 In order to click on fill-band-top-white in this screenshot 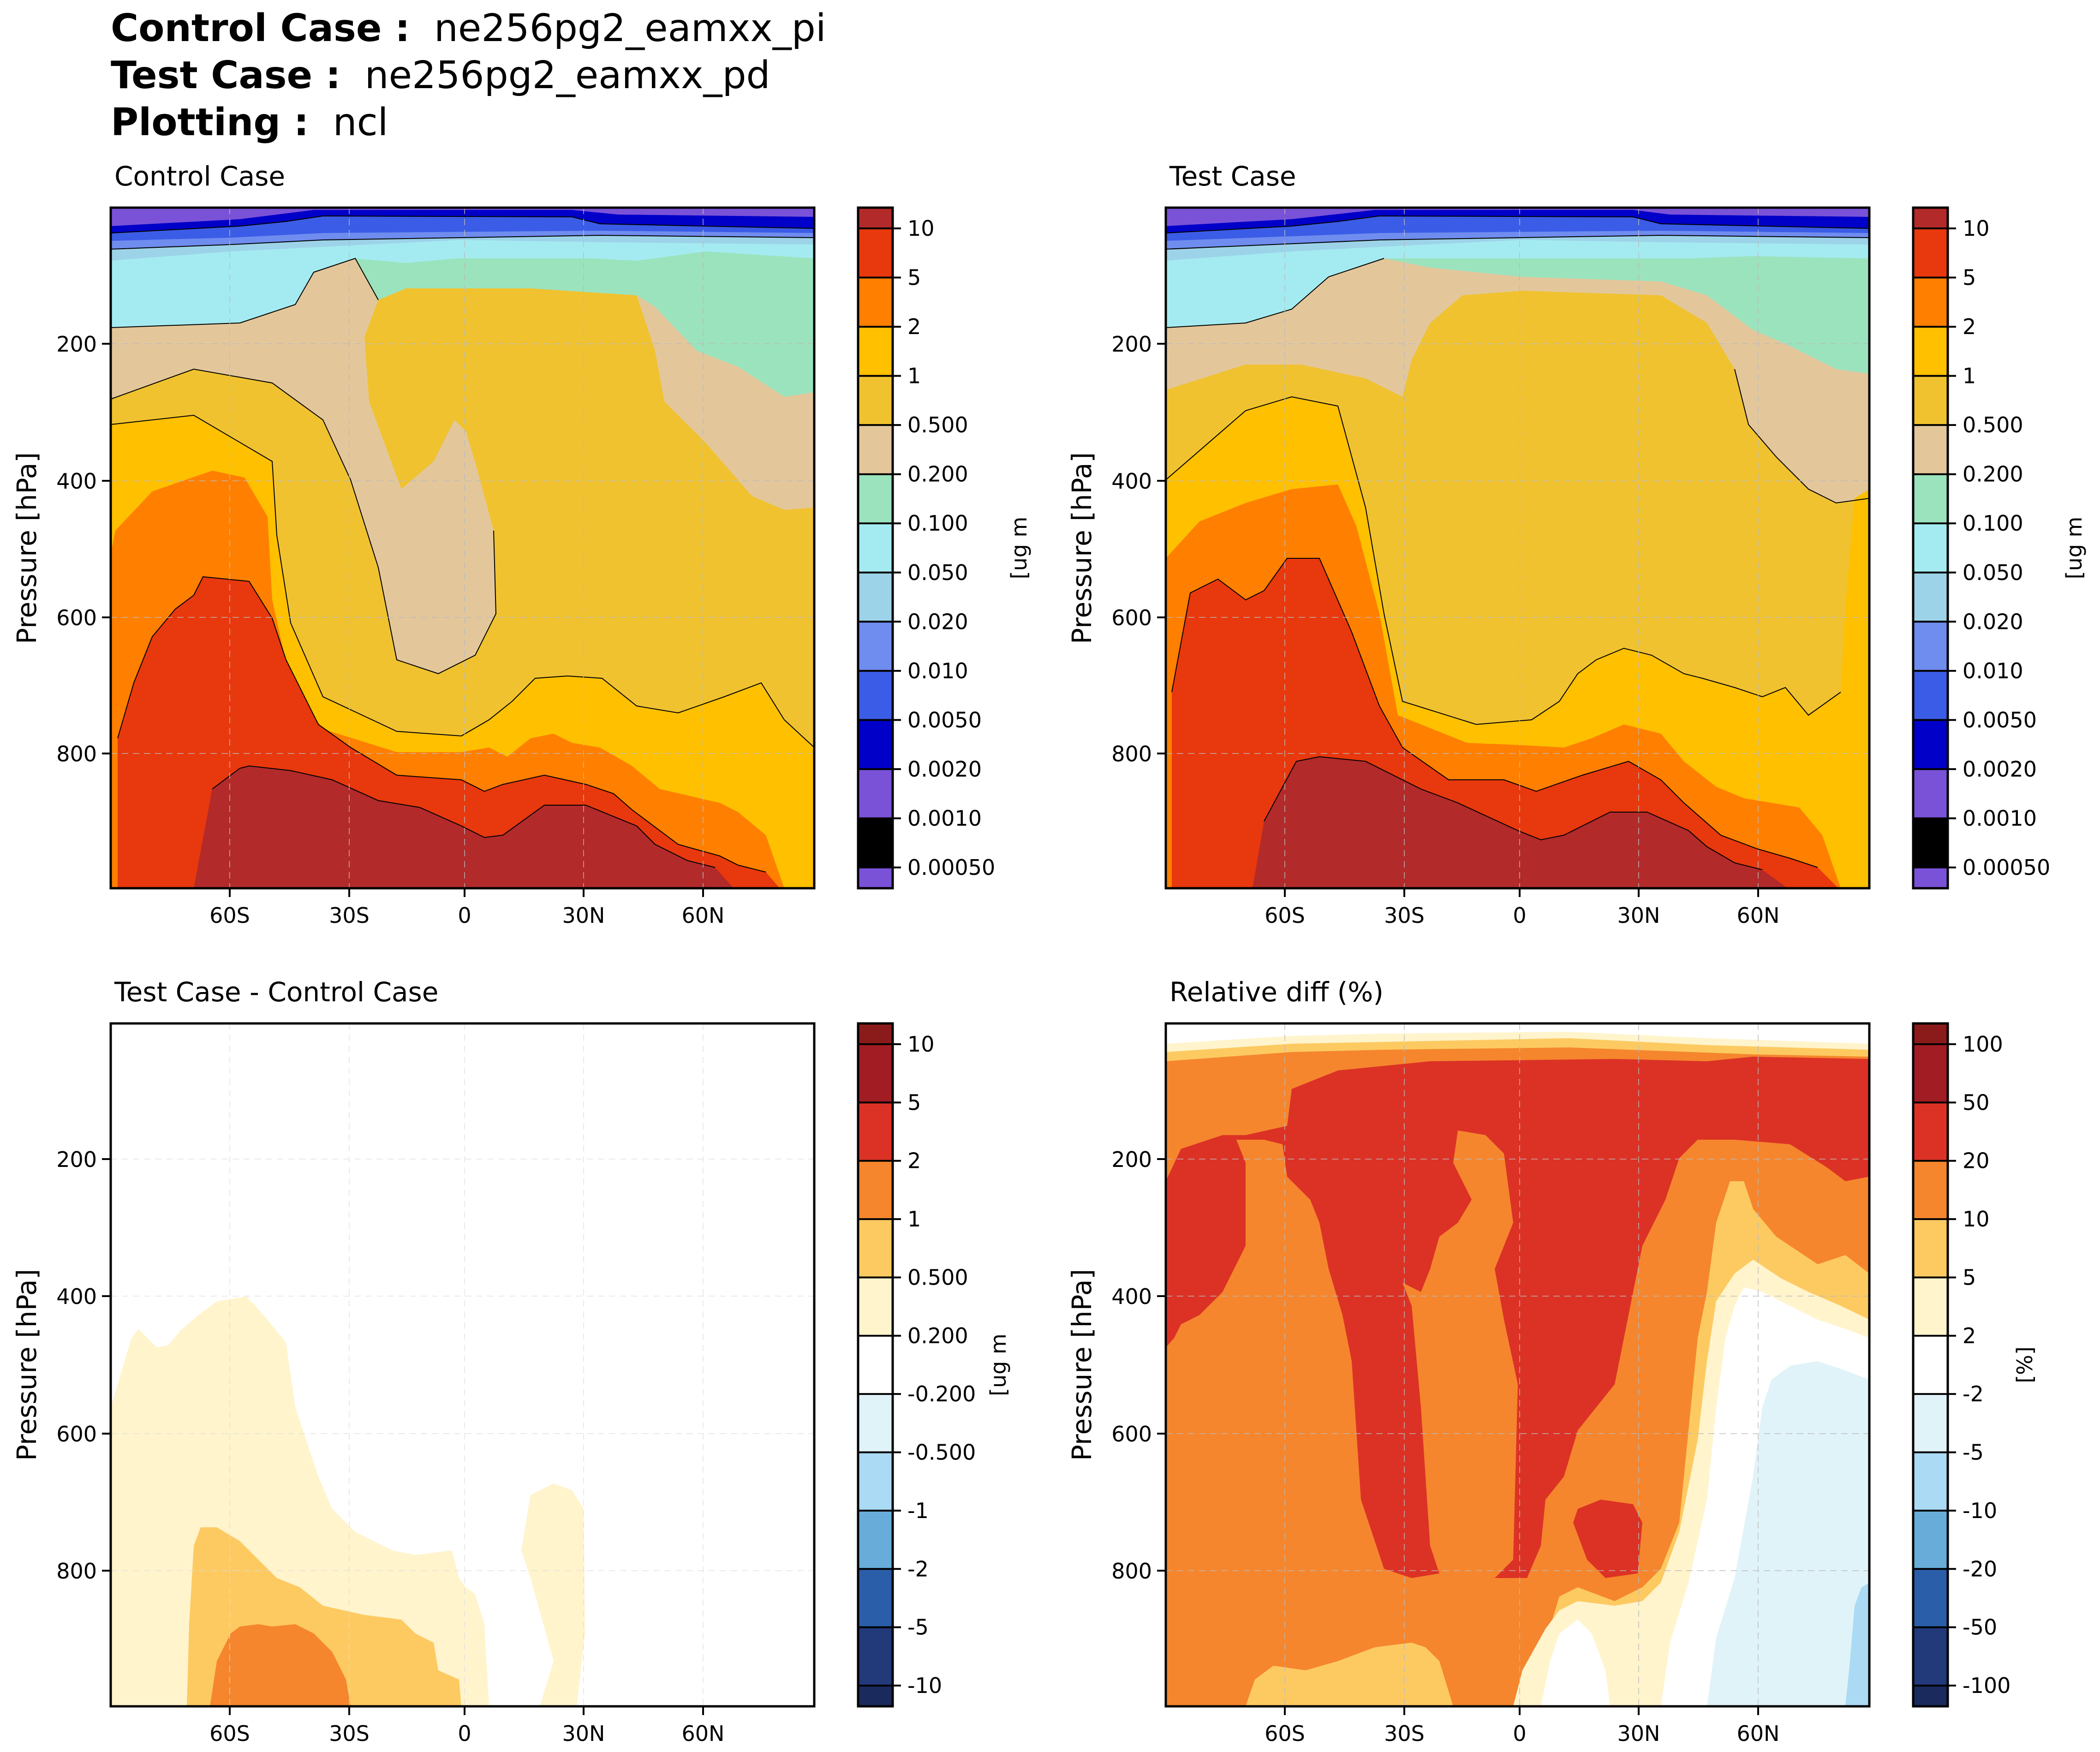, I will do `click(1517, 1033)`.